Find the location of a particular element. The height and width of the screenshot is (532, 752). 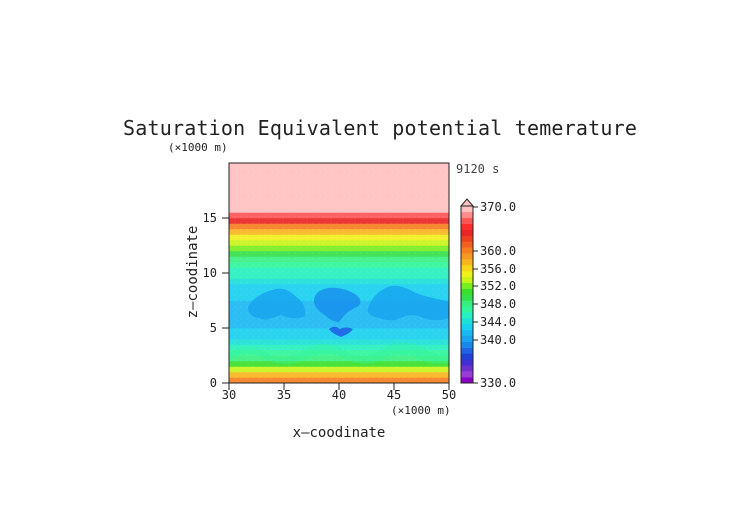

x-axis-label: x—coodinate is located at coordinates (339, 433).